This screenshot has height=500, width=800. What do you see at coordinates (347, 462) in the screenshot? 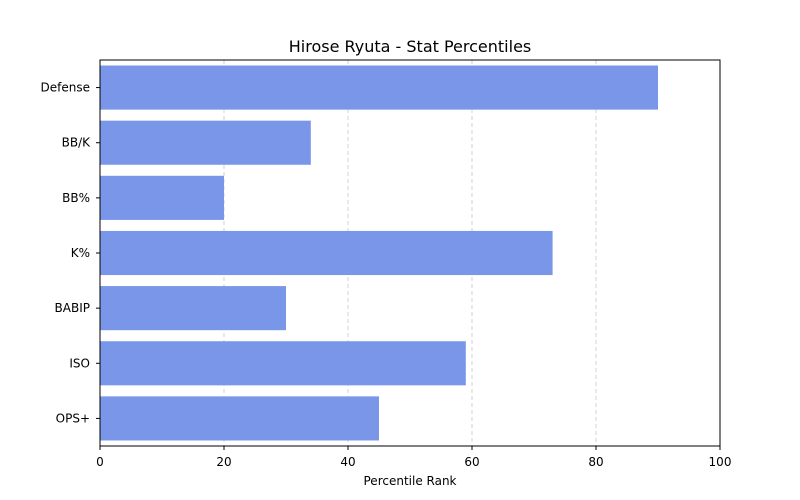
I see `x-tick-label: 40` at bounding box center [347, 462].